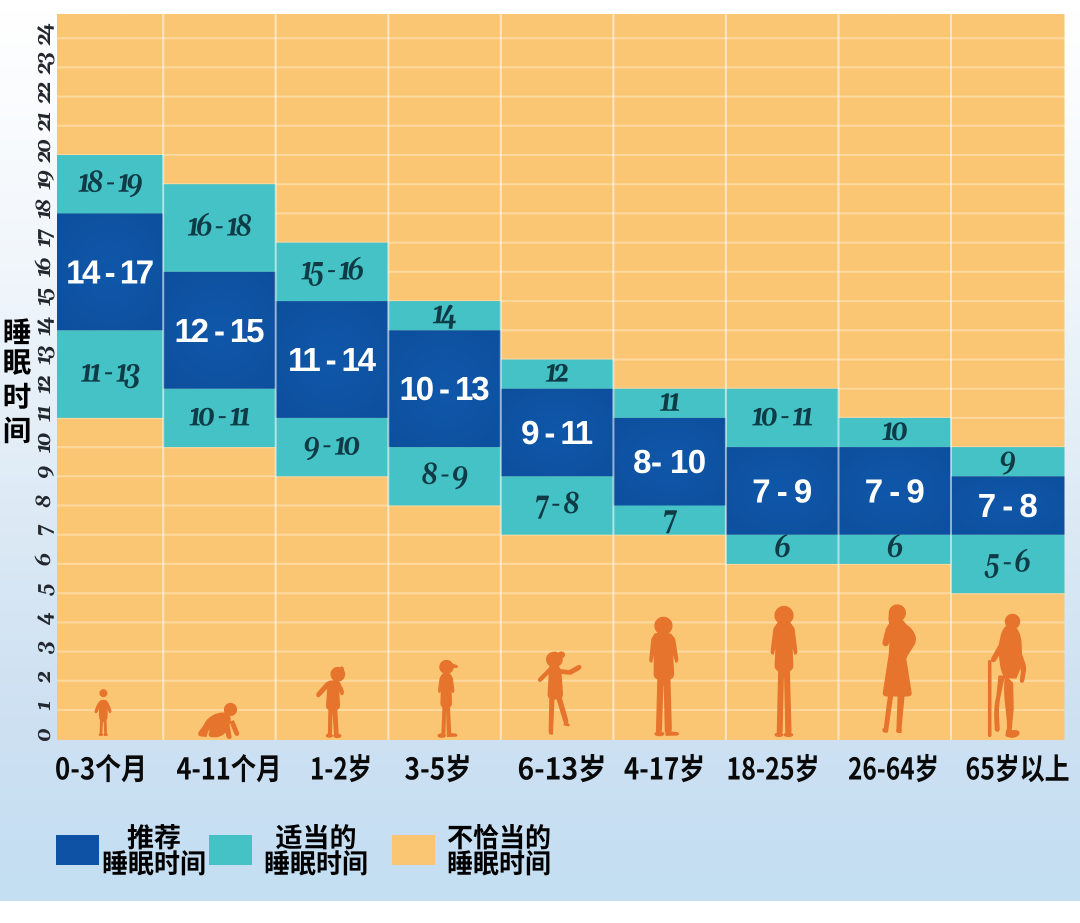 Image resolution: width=1080 pixels, height=923 pixels. What do you see at coordinates (1008, 505) in the screenshot?
I see `svg-text: 7 - 8` at bounding box center [1008, 505].